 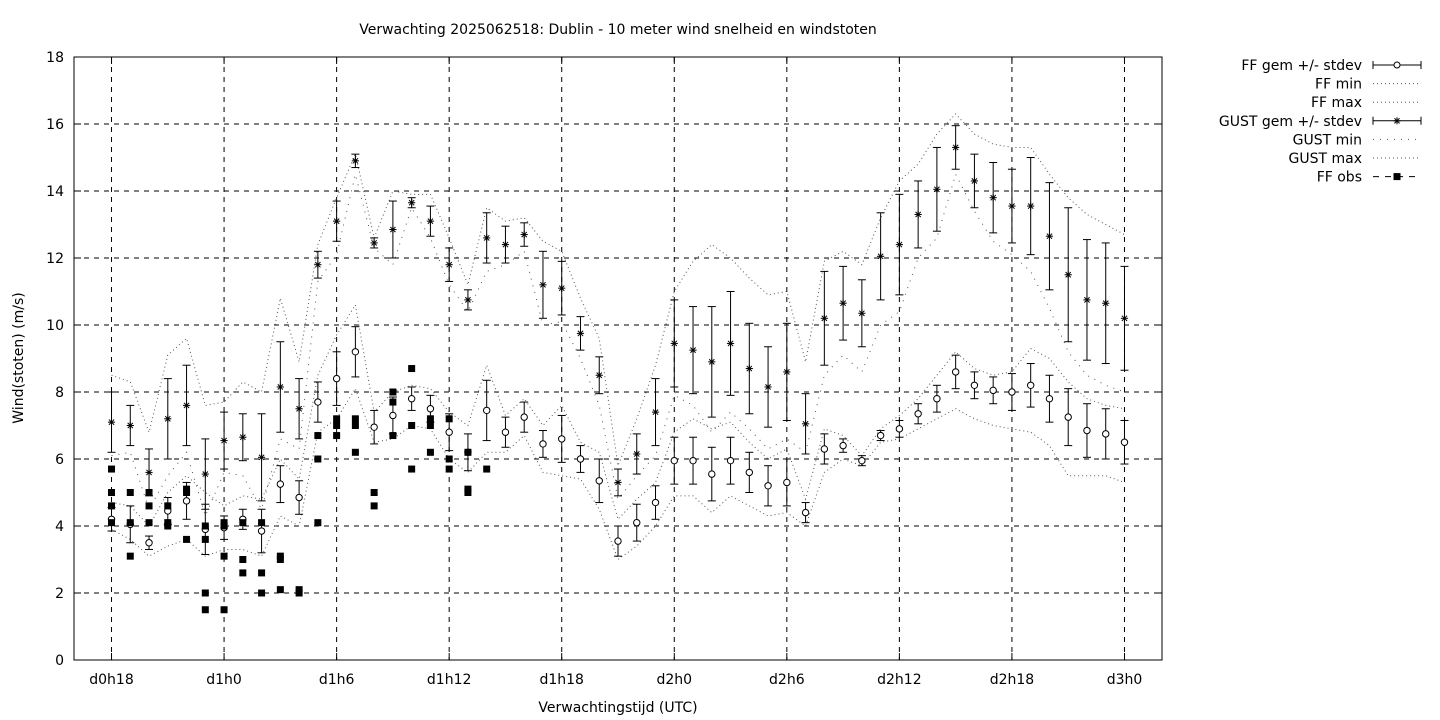 I want to click on x-tick-label: d0h18, so click(x=111, y=680).